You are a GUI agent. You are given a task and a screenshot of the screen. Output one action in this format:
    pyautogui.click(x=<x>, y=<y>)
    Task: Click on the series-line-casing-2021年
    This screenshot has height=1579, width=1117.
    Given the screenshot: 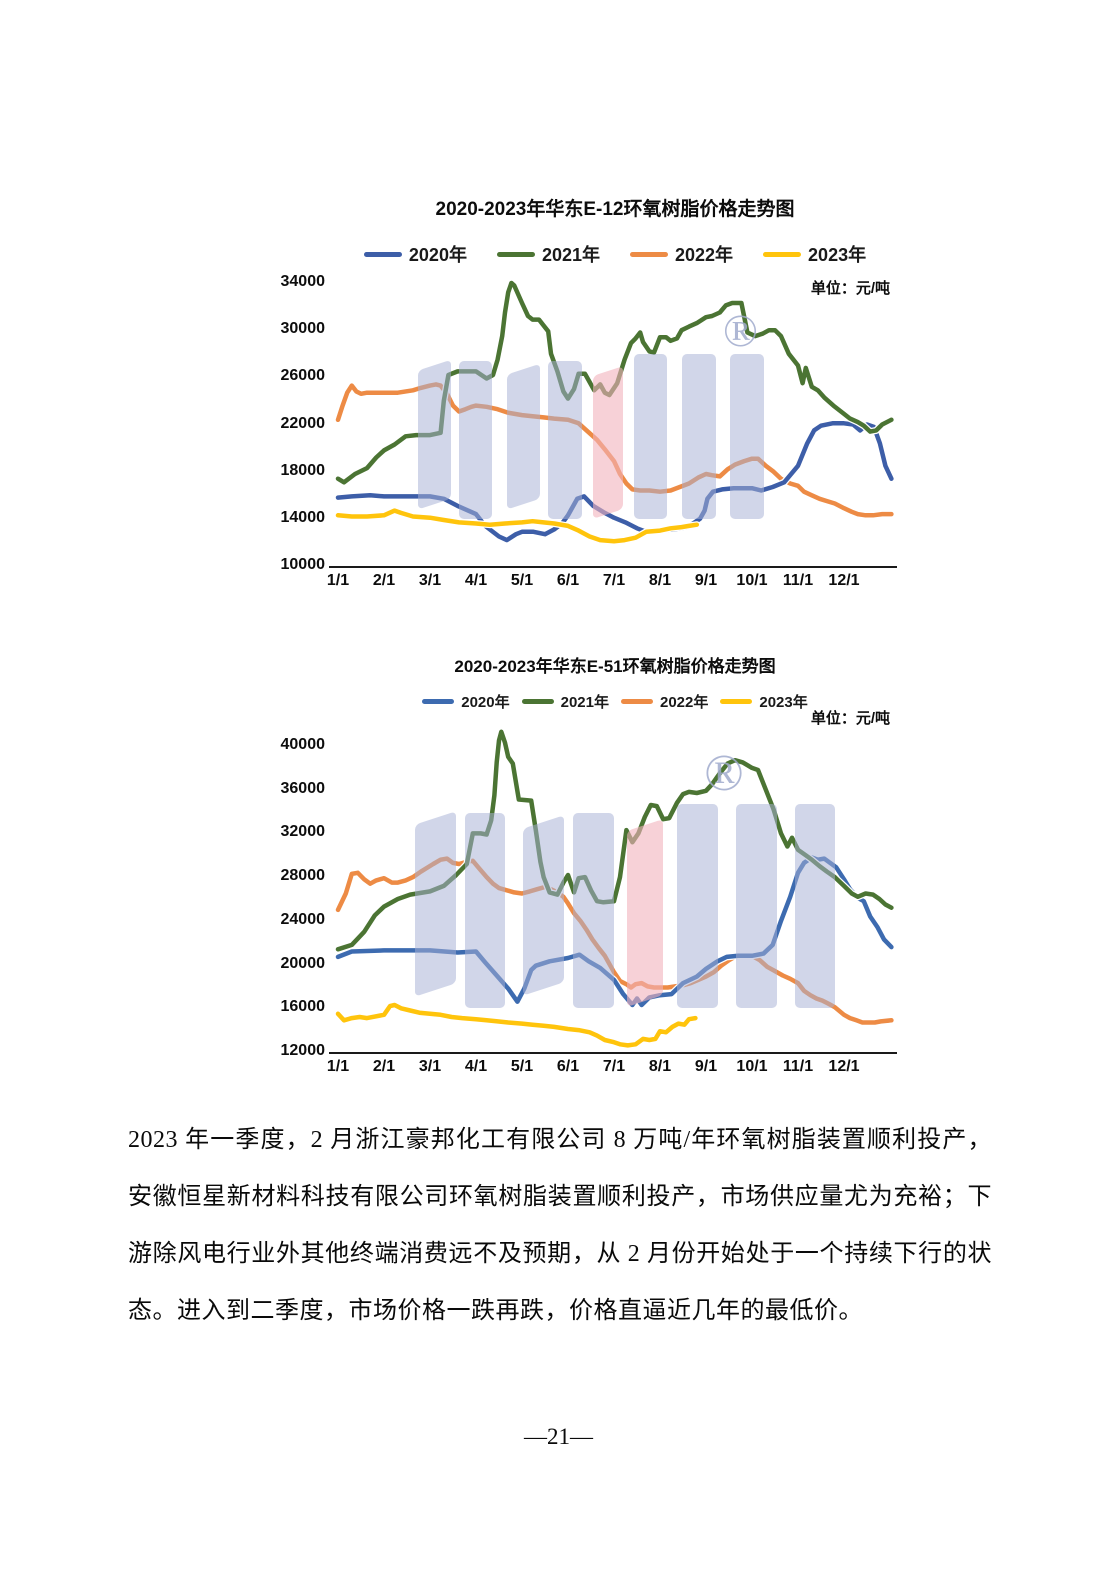 What is the action you would take?
    pyautogui.click(x=615, y=840)
    